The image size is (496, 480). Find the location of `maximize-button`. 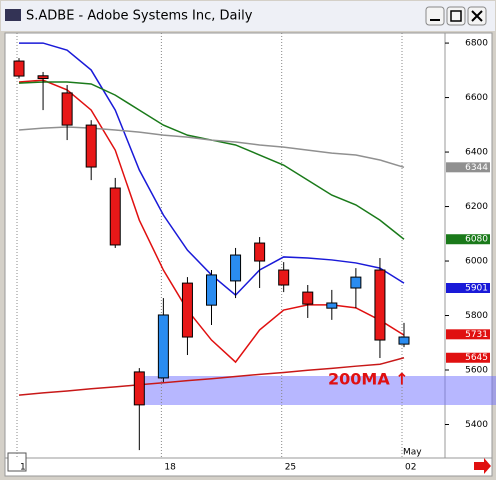

maximize-button is located at coordinates (456, 16).